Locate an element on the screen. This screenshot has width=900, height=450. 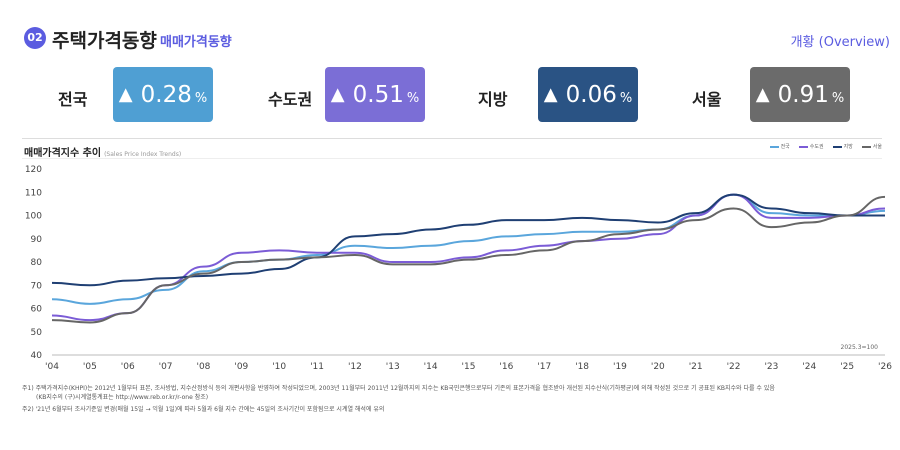
legend-item: 수도권 is located at coordinates (811, 146).